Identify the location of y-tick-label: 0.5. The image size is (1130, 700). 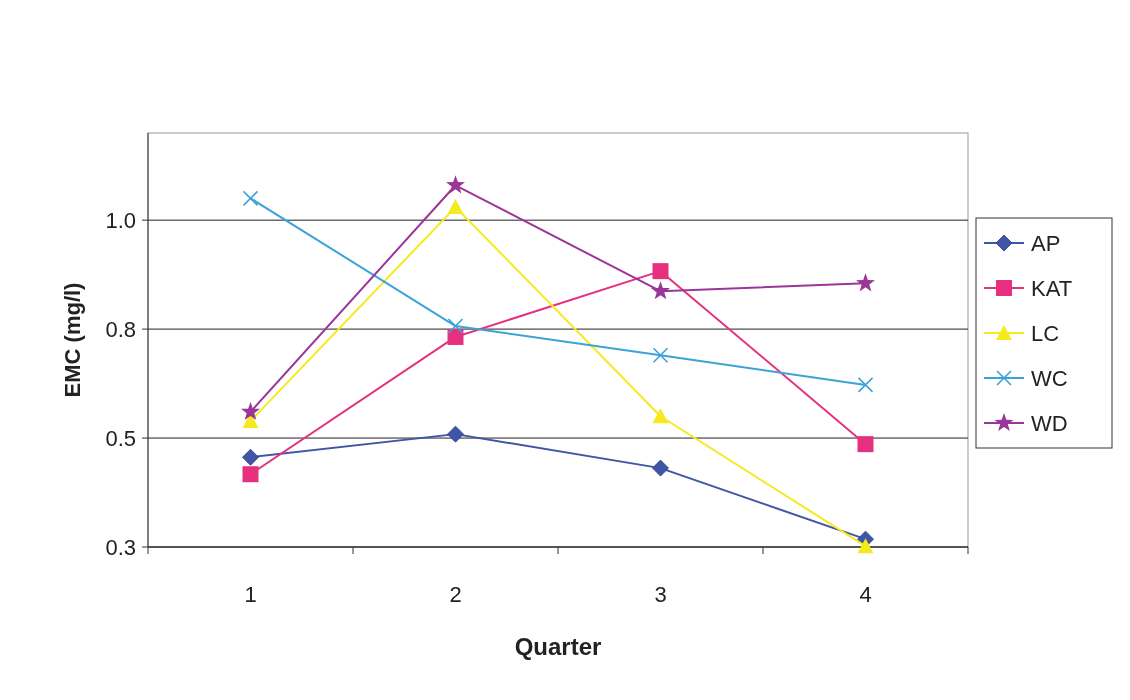
(120, 438).